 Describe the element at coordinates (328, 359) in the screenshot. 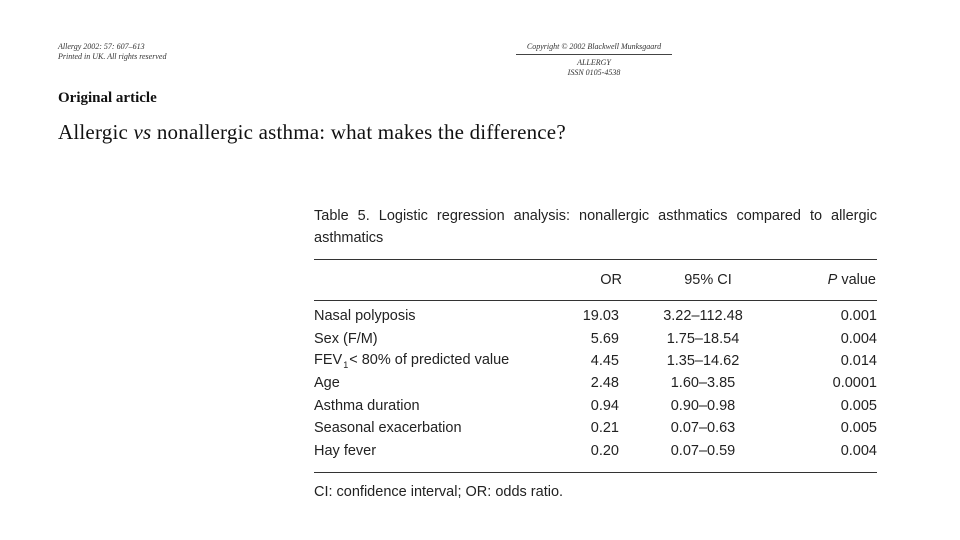

I see `fev-label: FEV` at that location.